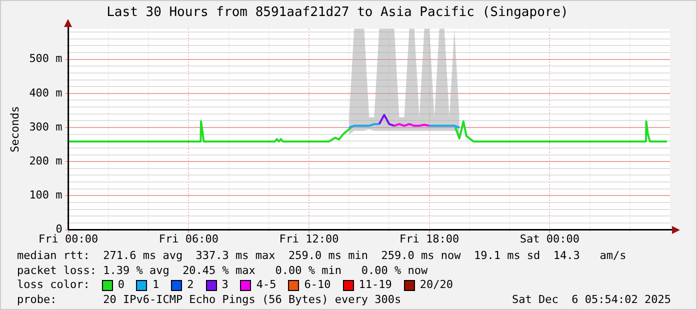 Image resolution: width=697 pixels, height=310 pixels. What do you see at coordinates (15, 129) in the screenshot?
I see `y-axis-title: Seconds` at bounding box center [15, 129].